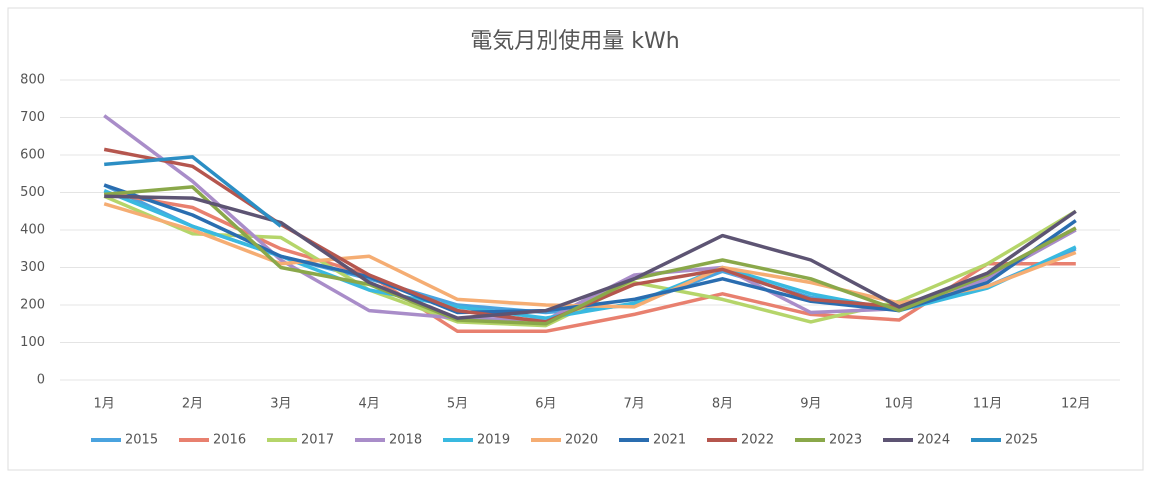  What do you see at coordinates (810, 404) in the screenshot?
I see `x-tick-label: 9月` at bounding box center [810, 404].